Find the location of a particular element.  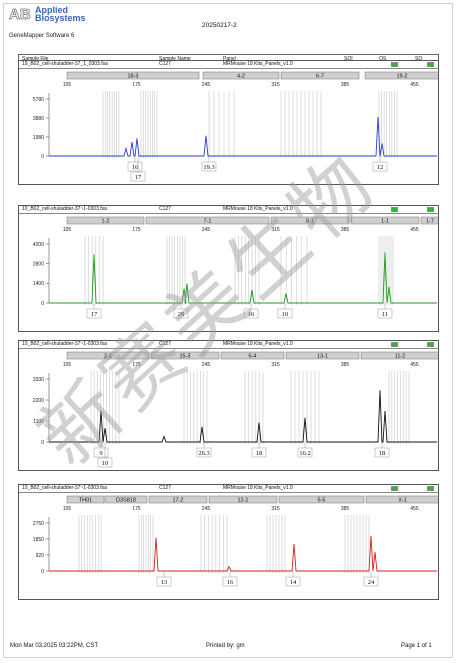

y-tick-label: 1850 is located at coordinates (38, 540).